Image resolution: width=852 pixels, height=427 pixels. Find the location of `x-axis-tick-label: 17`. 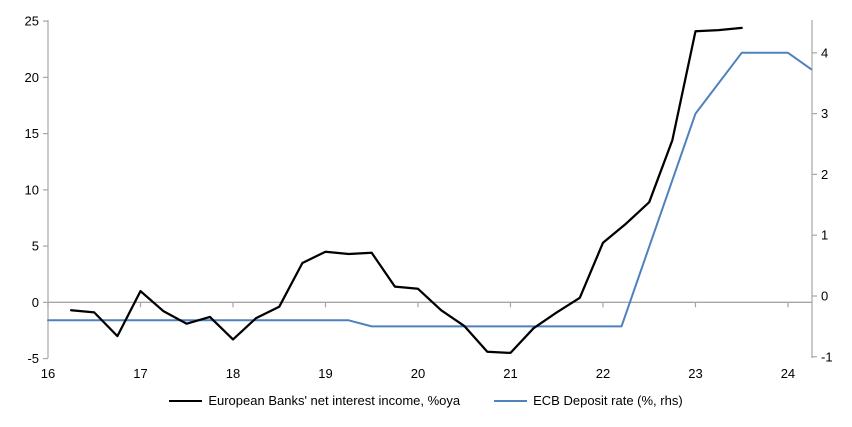

x-axis-tick-label: 17 is located at coordinates (140, 373).